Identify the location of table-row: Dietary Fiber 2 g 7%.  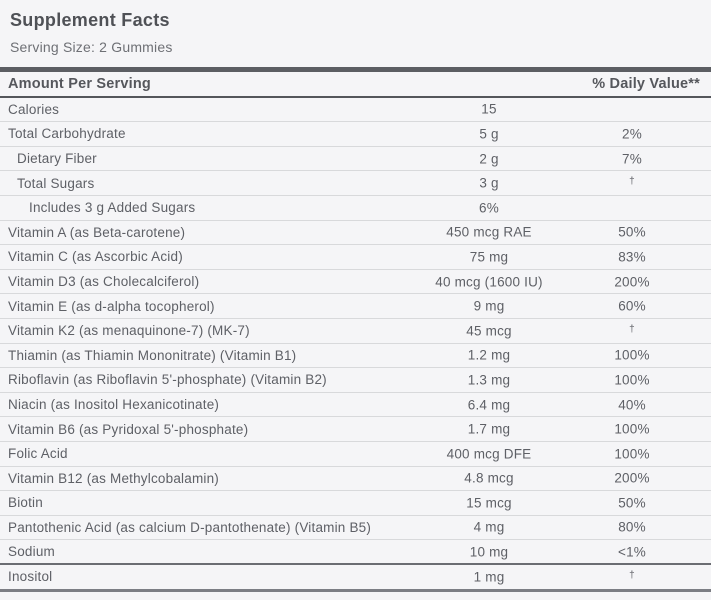
(355, 159).